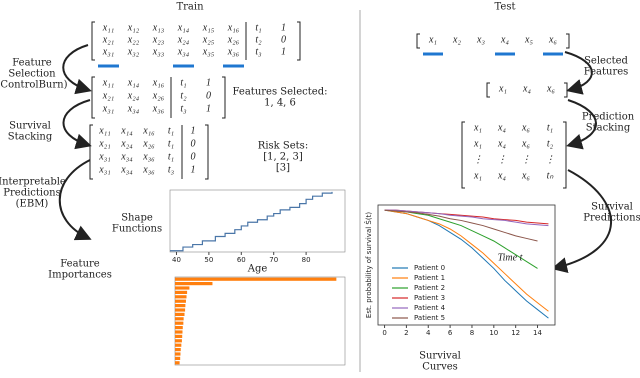 Image resolution: width=640 pixels, height=378 pixels. I want to click on matrix-cell: x₂₆, so click(233, 39).